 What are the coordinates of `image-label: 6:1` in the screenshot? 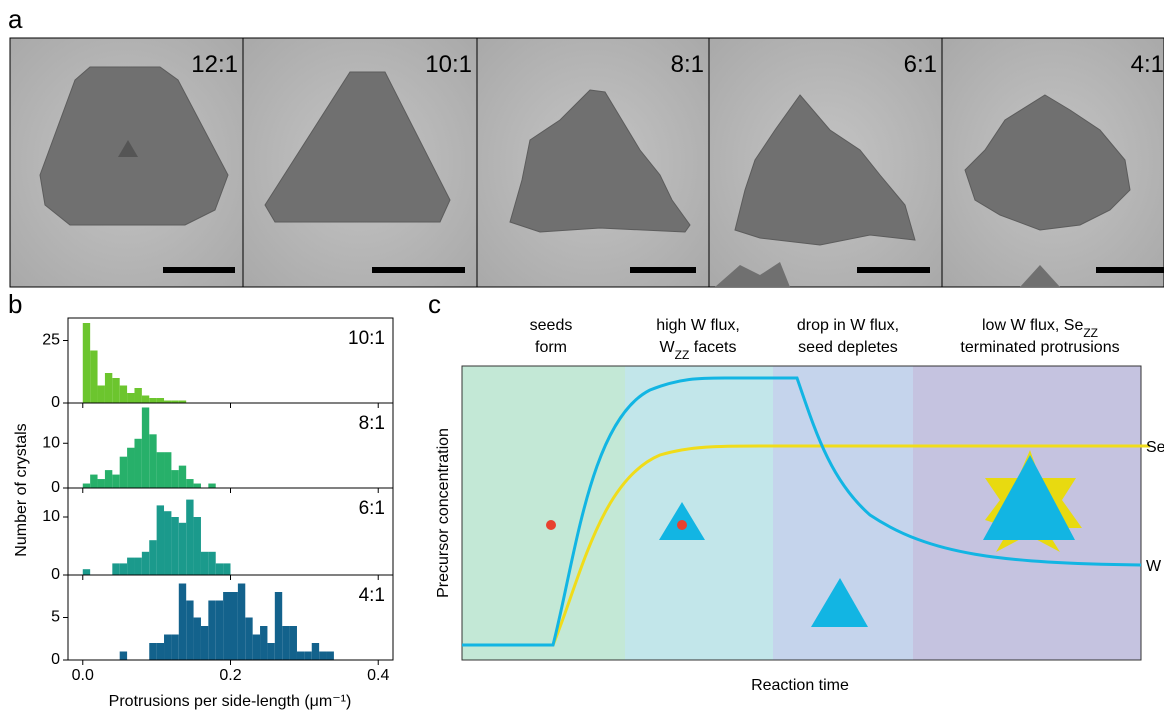 It's located at (920, 64).